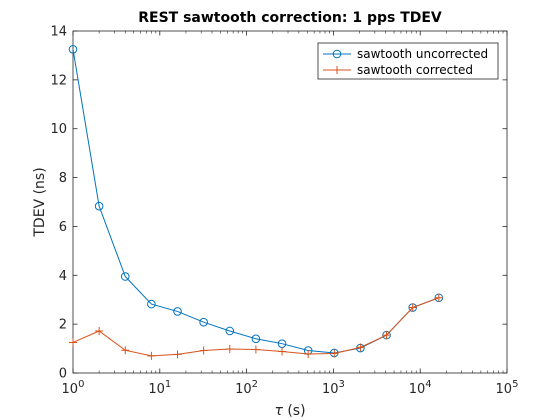  I want to click on x-tick-label-exponent: 0, so click(81, 384).